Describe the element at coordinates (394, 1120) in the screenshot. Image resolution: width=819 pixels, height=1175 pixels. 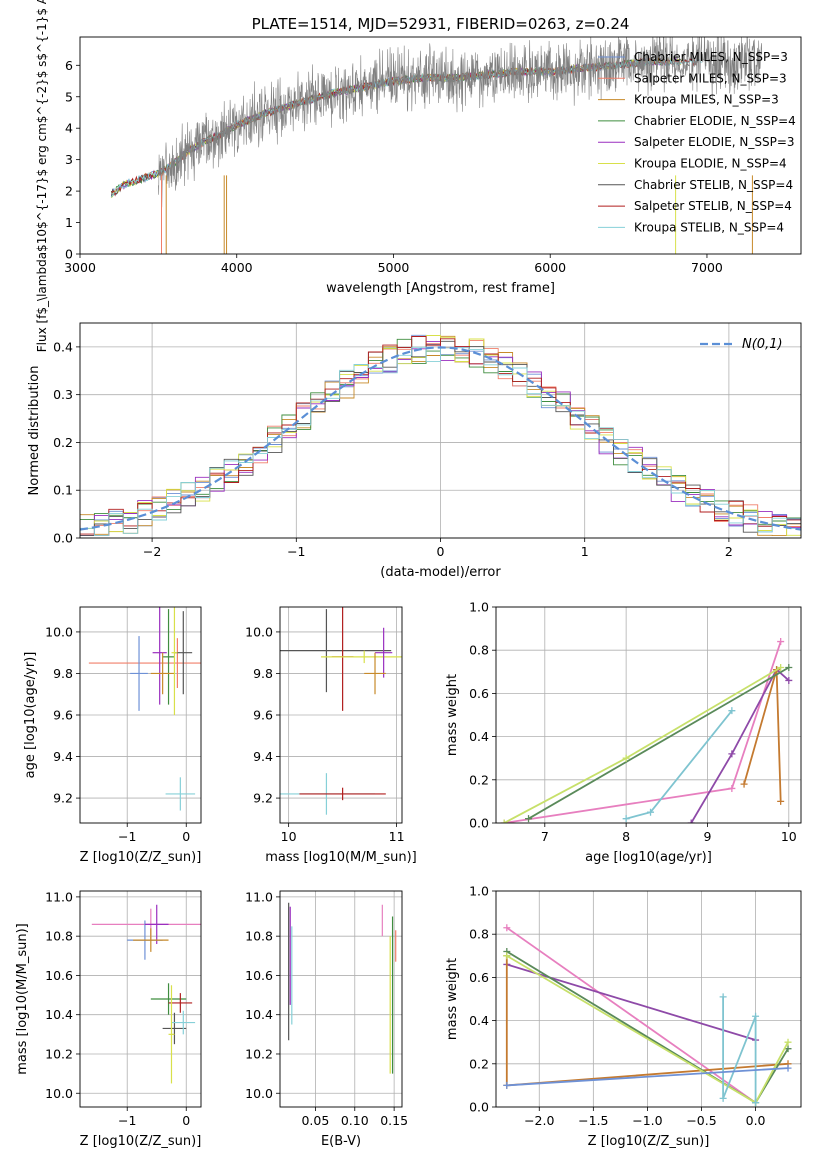
I see `x-tick-label: 0.15` at that location.